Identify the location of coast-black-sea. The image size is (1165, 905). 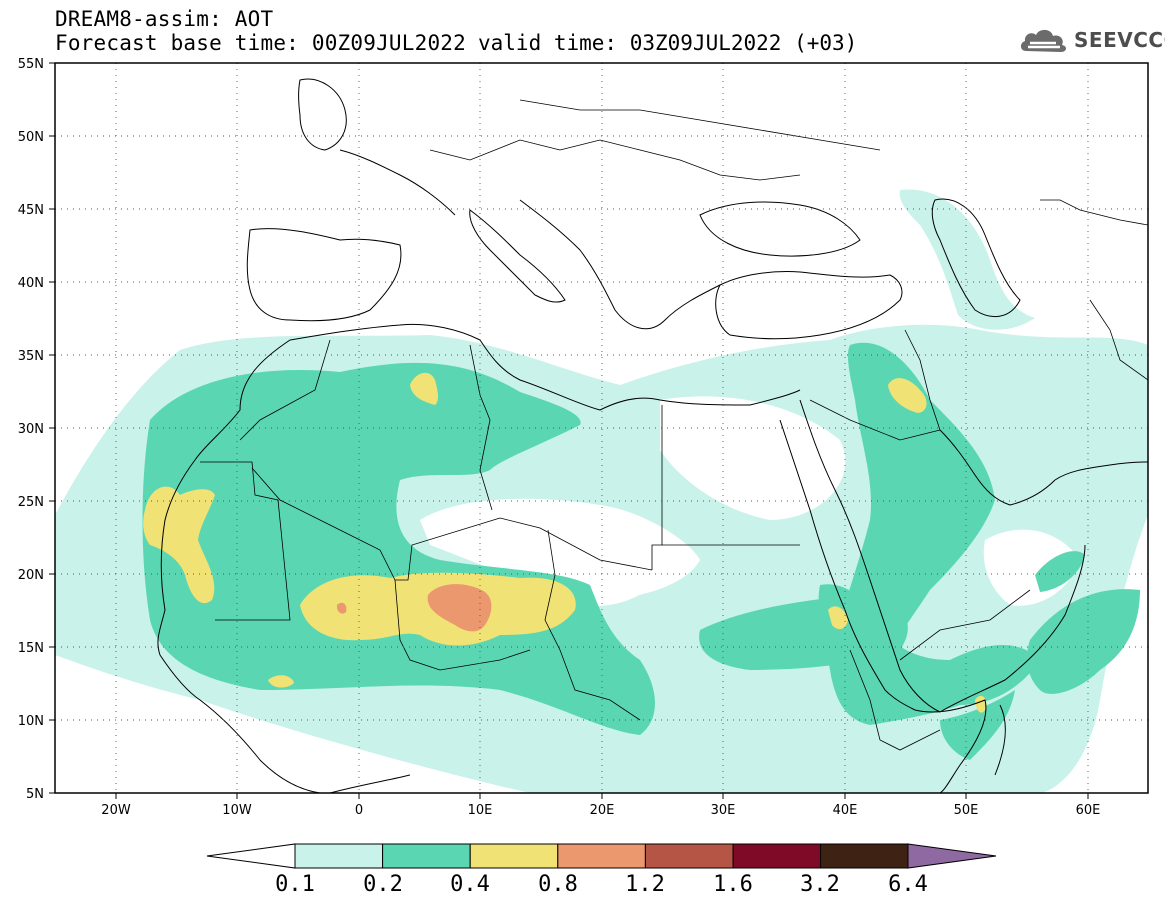
(780, 229).